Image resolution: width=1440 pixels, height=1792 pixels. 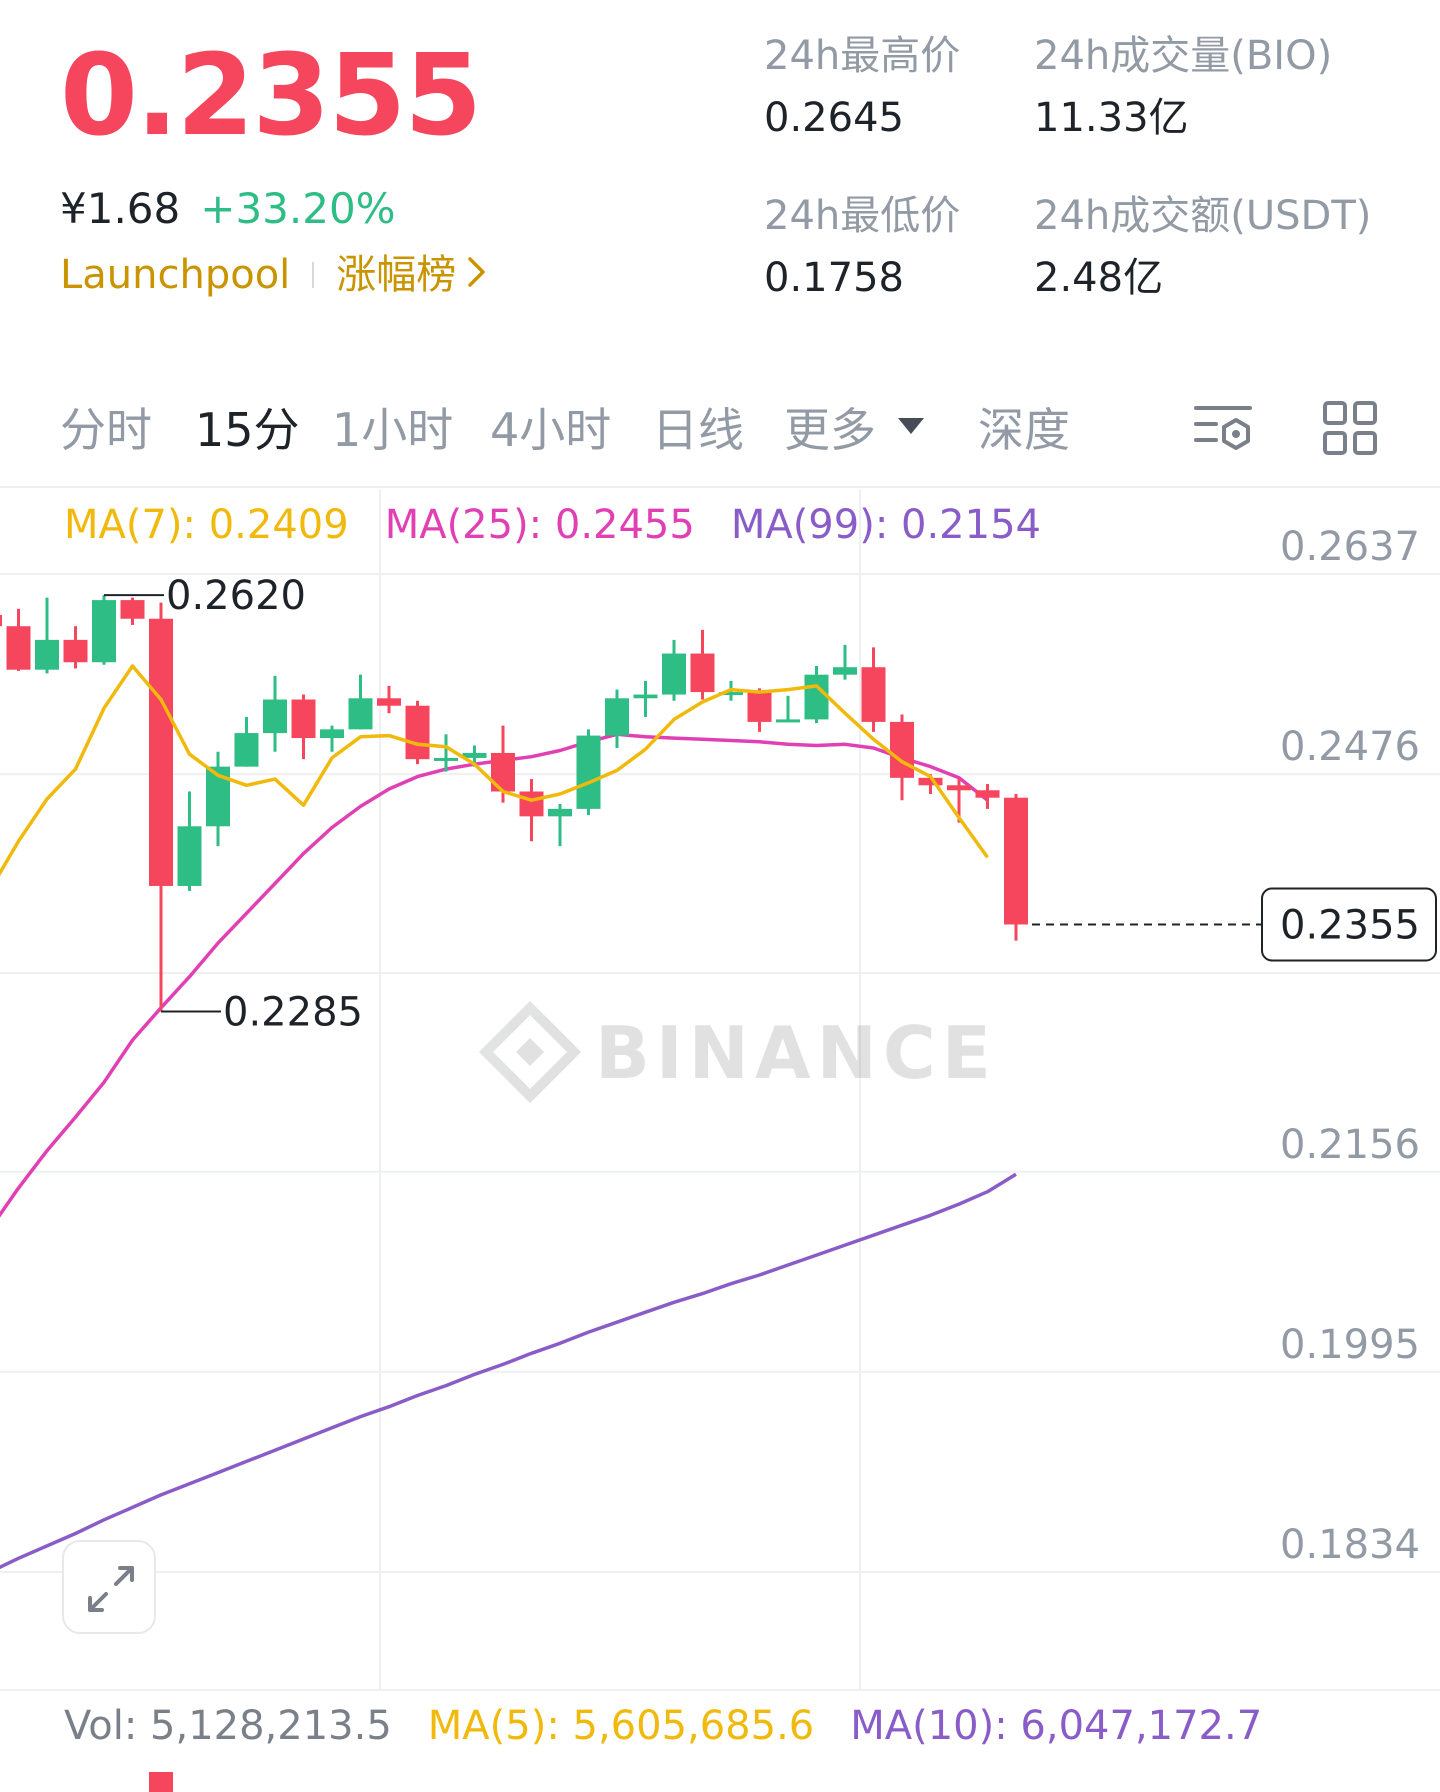 I want to click on price-cny-row: ¥1.68 +33.20%, so click(x=228, y=209).